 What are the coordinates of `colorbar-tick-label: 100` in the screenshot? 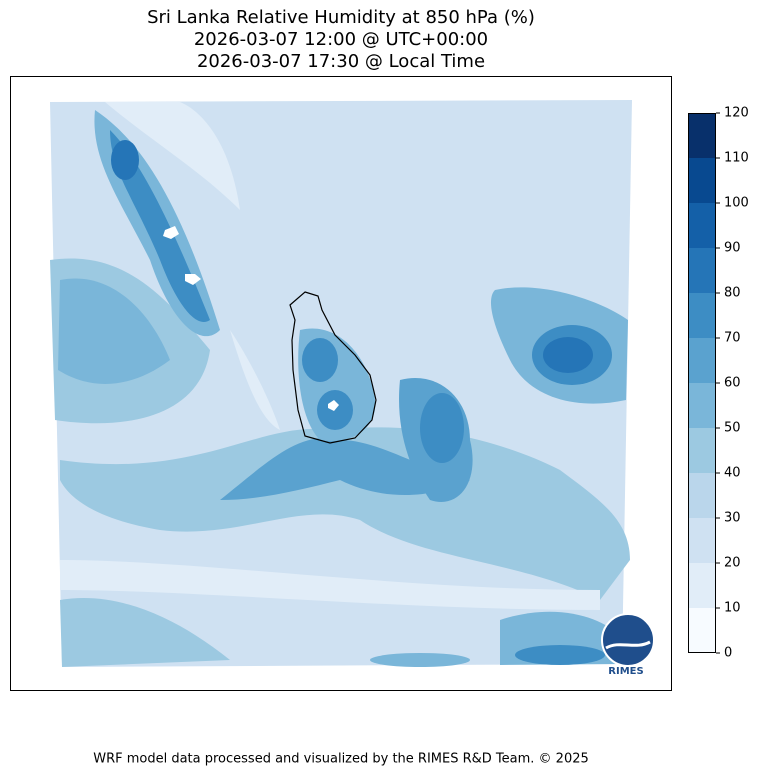 It's located at (736, 203).